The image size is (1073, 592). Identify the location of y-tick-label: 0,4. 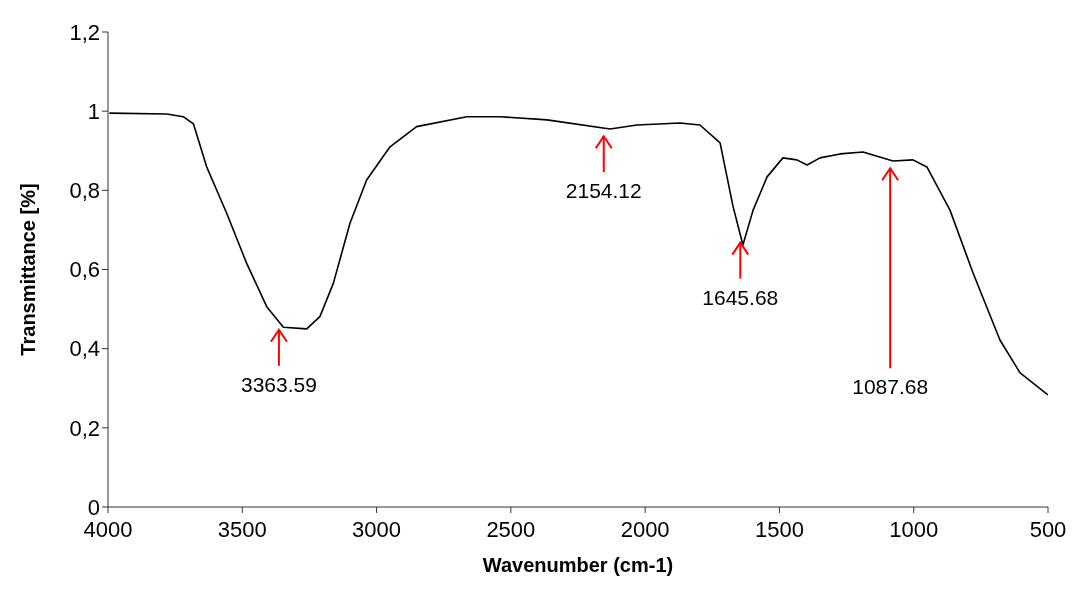
(84, 349).